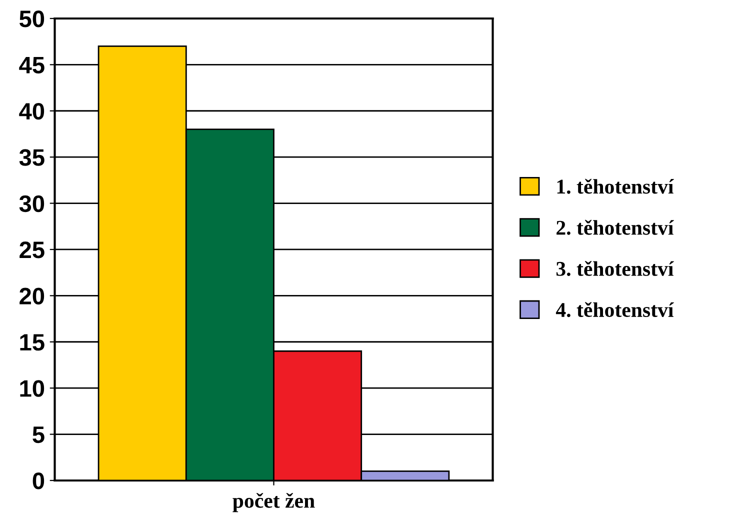  I want to click on y-tick-label: 30, so click(31, 203).